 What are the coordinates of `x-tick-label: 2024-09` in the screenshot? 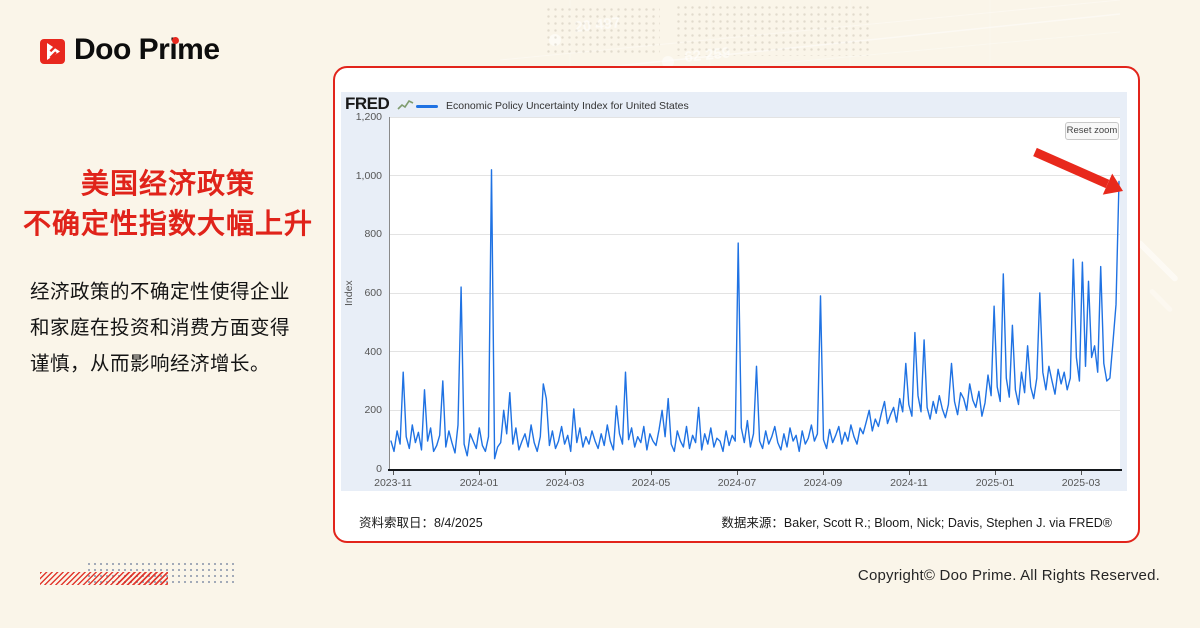 It's located at (823, 483).